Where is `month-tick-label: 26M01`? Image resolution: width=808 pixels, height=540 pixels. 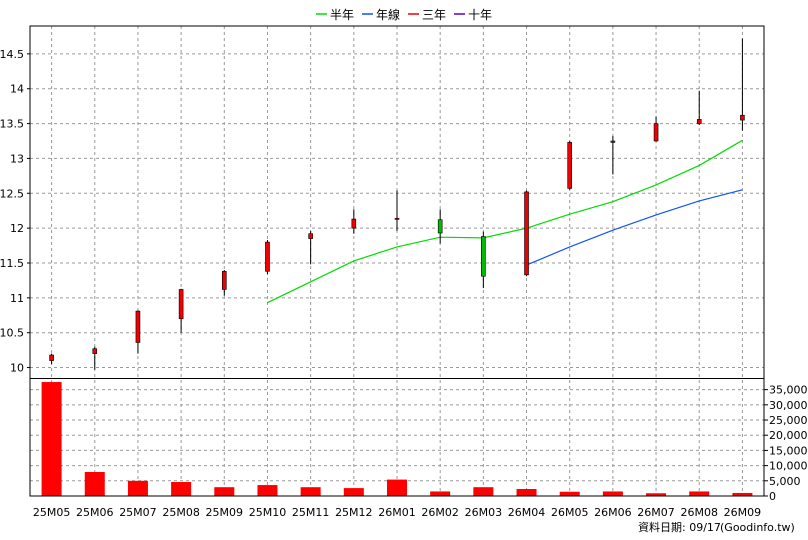
month-tick-label: 26M01 is located at coordinates (397, 512).